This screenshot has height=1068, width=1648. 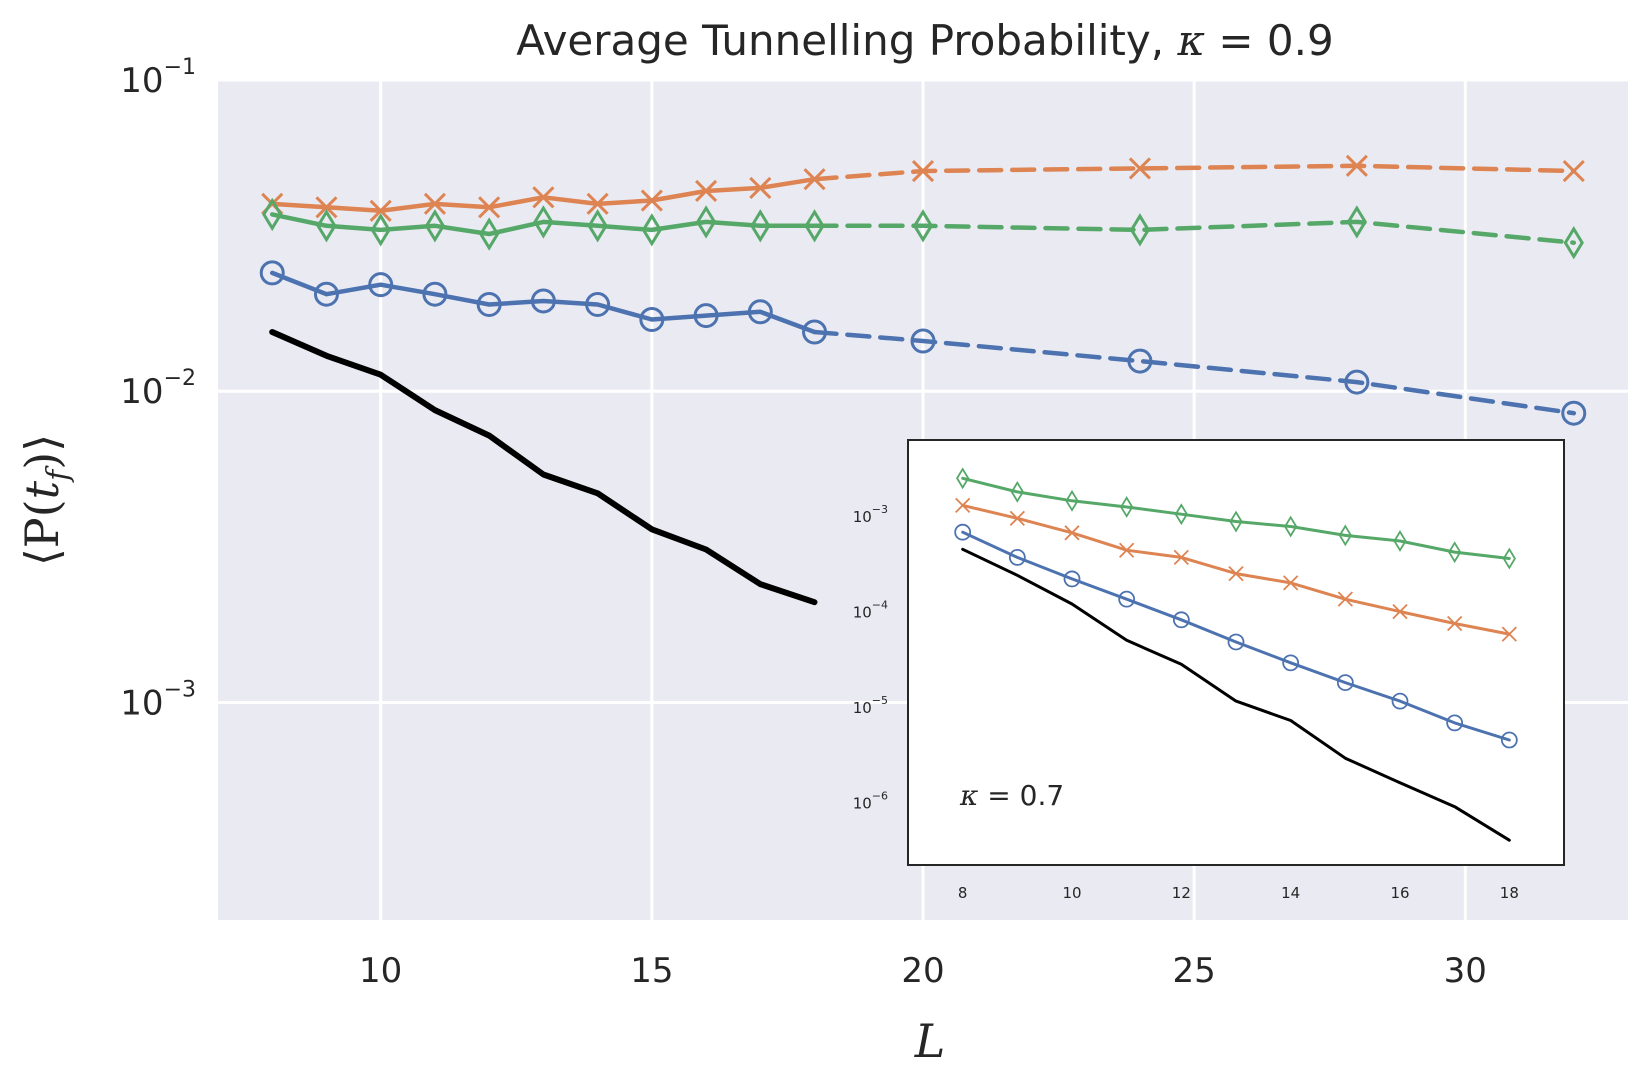 What do you see at coordinates (1236, 569) in the screenshot?
I see `inset-series-orange-x` at bounding box center [1236, 569].